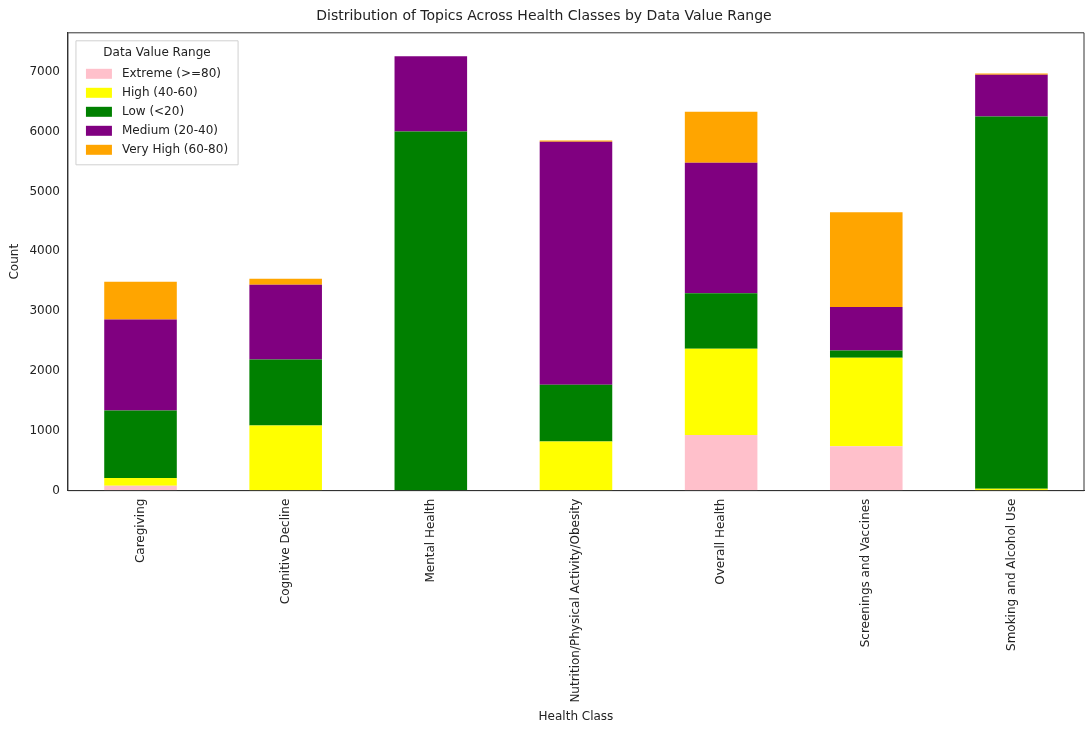 The image size is (1090, 732). What do you see at coordinates (56, 489) in the screenshot?
I see `y-tick-label: 0` at bounding box center [56, 489].